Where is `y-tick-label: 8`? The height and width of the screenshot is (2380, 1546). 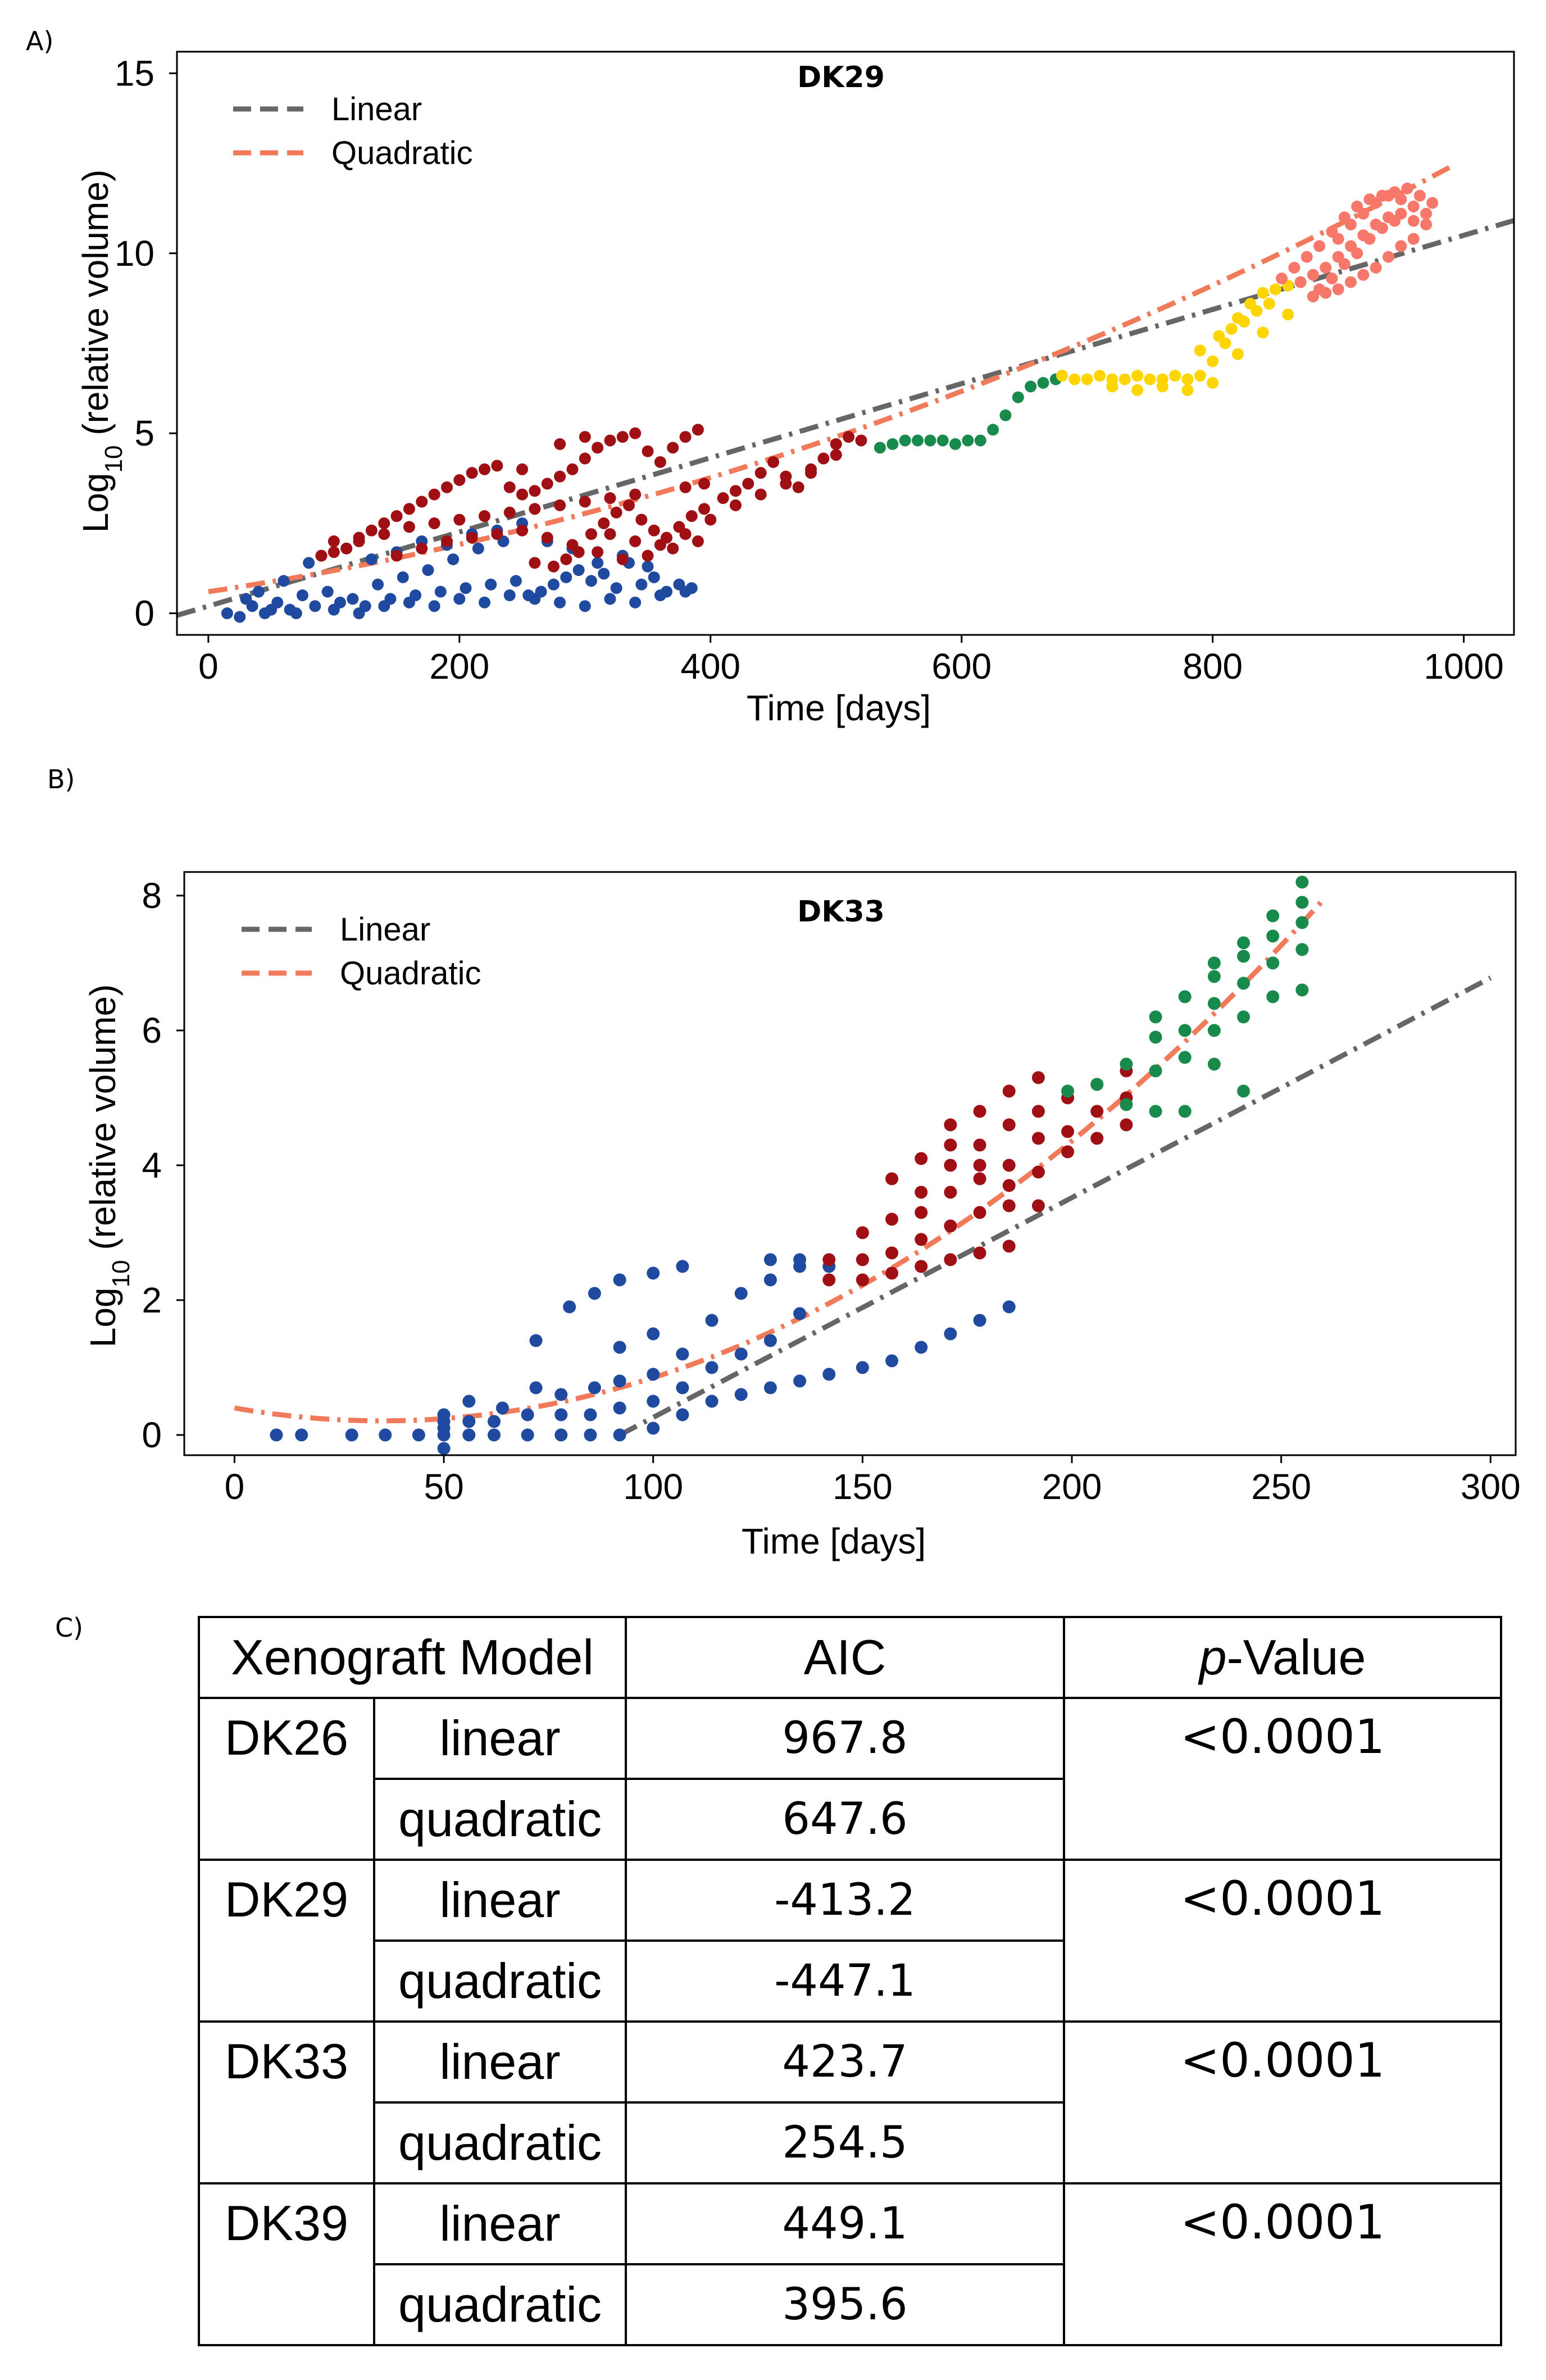 y-tick-label: 8 is located at coordinates (152, 895).